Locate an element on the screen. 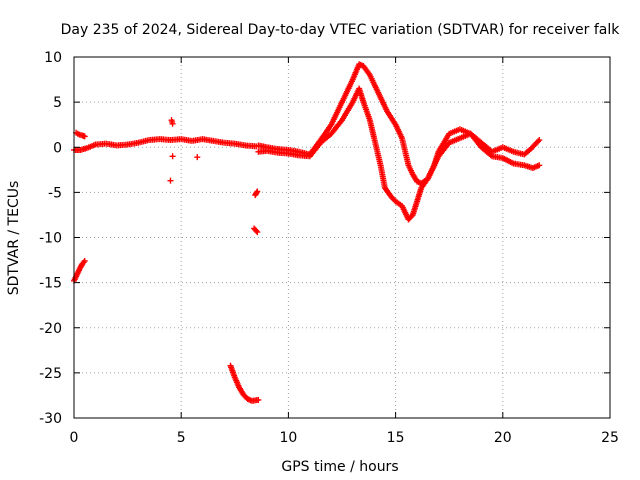  y-tick-label: -15 is located at coordinates (50, 284).